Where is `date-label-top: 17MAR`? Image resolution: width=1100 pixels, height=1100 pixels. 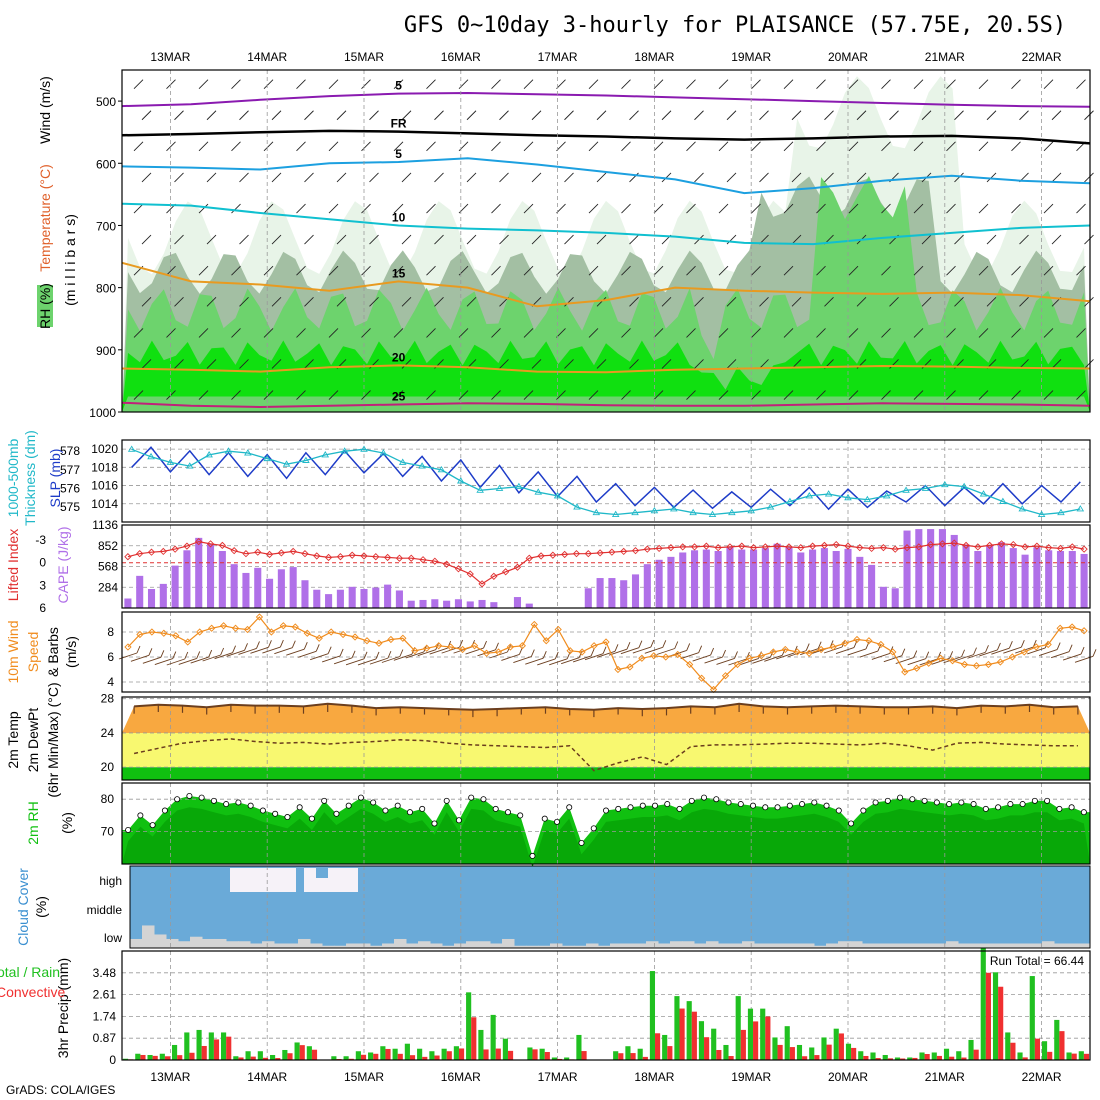 date-label-top: 17MAR is located at coordinates (558, 57).